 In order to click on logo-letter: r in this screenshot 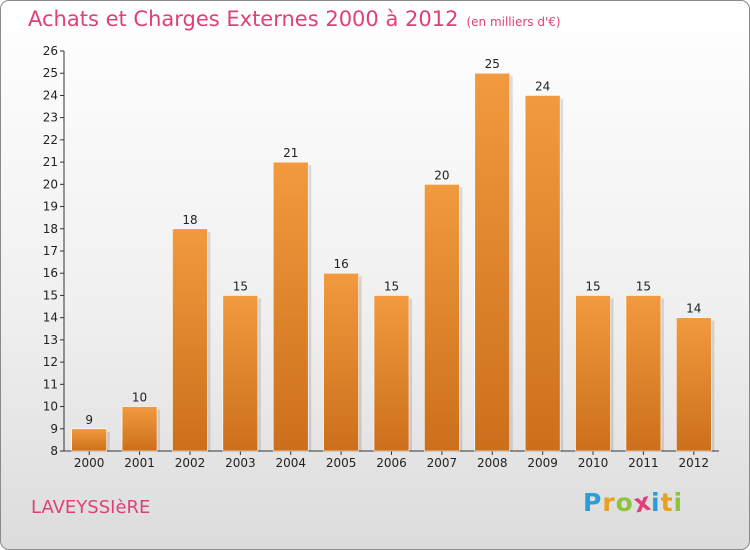, I will do `click(609, 502)`.